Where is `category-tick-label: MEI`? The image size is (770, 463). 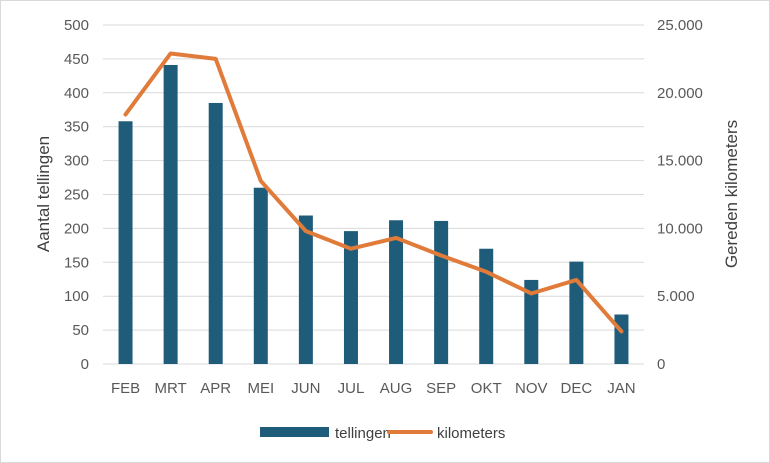
category-tick-label: MEI is located at coordinates (260, 388).